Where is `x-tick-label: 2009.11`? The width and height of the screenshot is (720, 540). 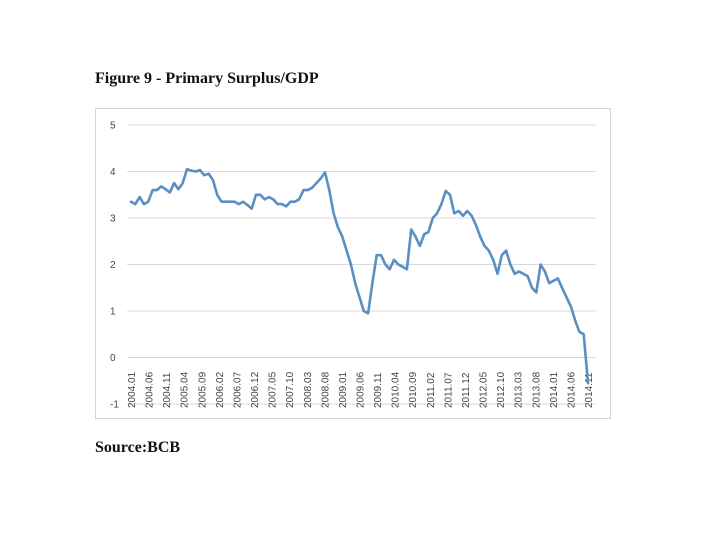 x-tick-label: 2009.11 is located at coordinates (378, 390).